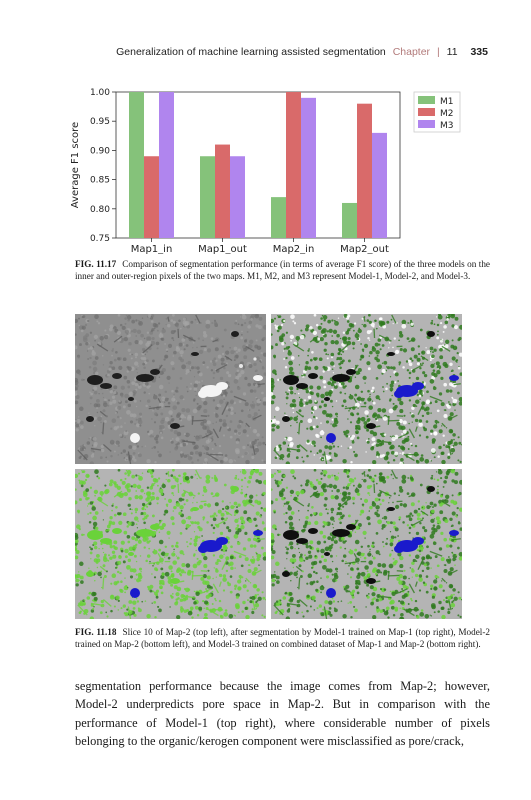 The image size is (531, 800). I want to click on y-tick-label: 0.80, so click(100, 210).